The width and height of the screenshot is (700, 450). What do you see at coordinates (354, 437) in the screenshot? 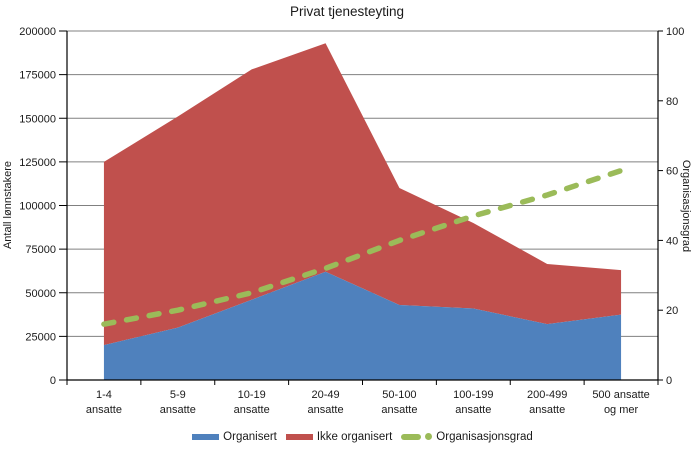
I see `legend-label-ikke-organisert: Ikke organisert` at bounding box center [354, 437].